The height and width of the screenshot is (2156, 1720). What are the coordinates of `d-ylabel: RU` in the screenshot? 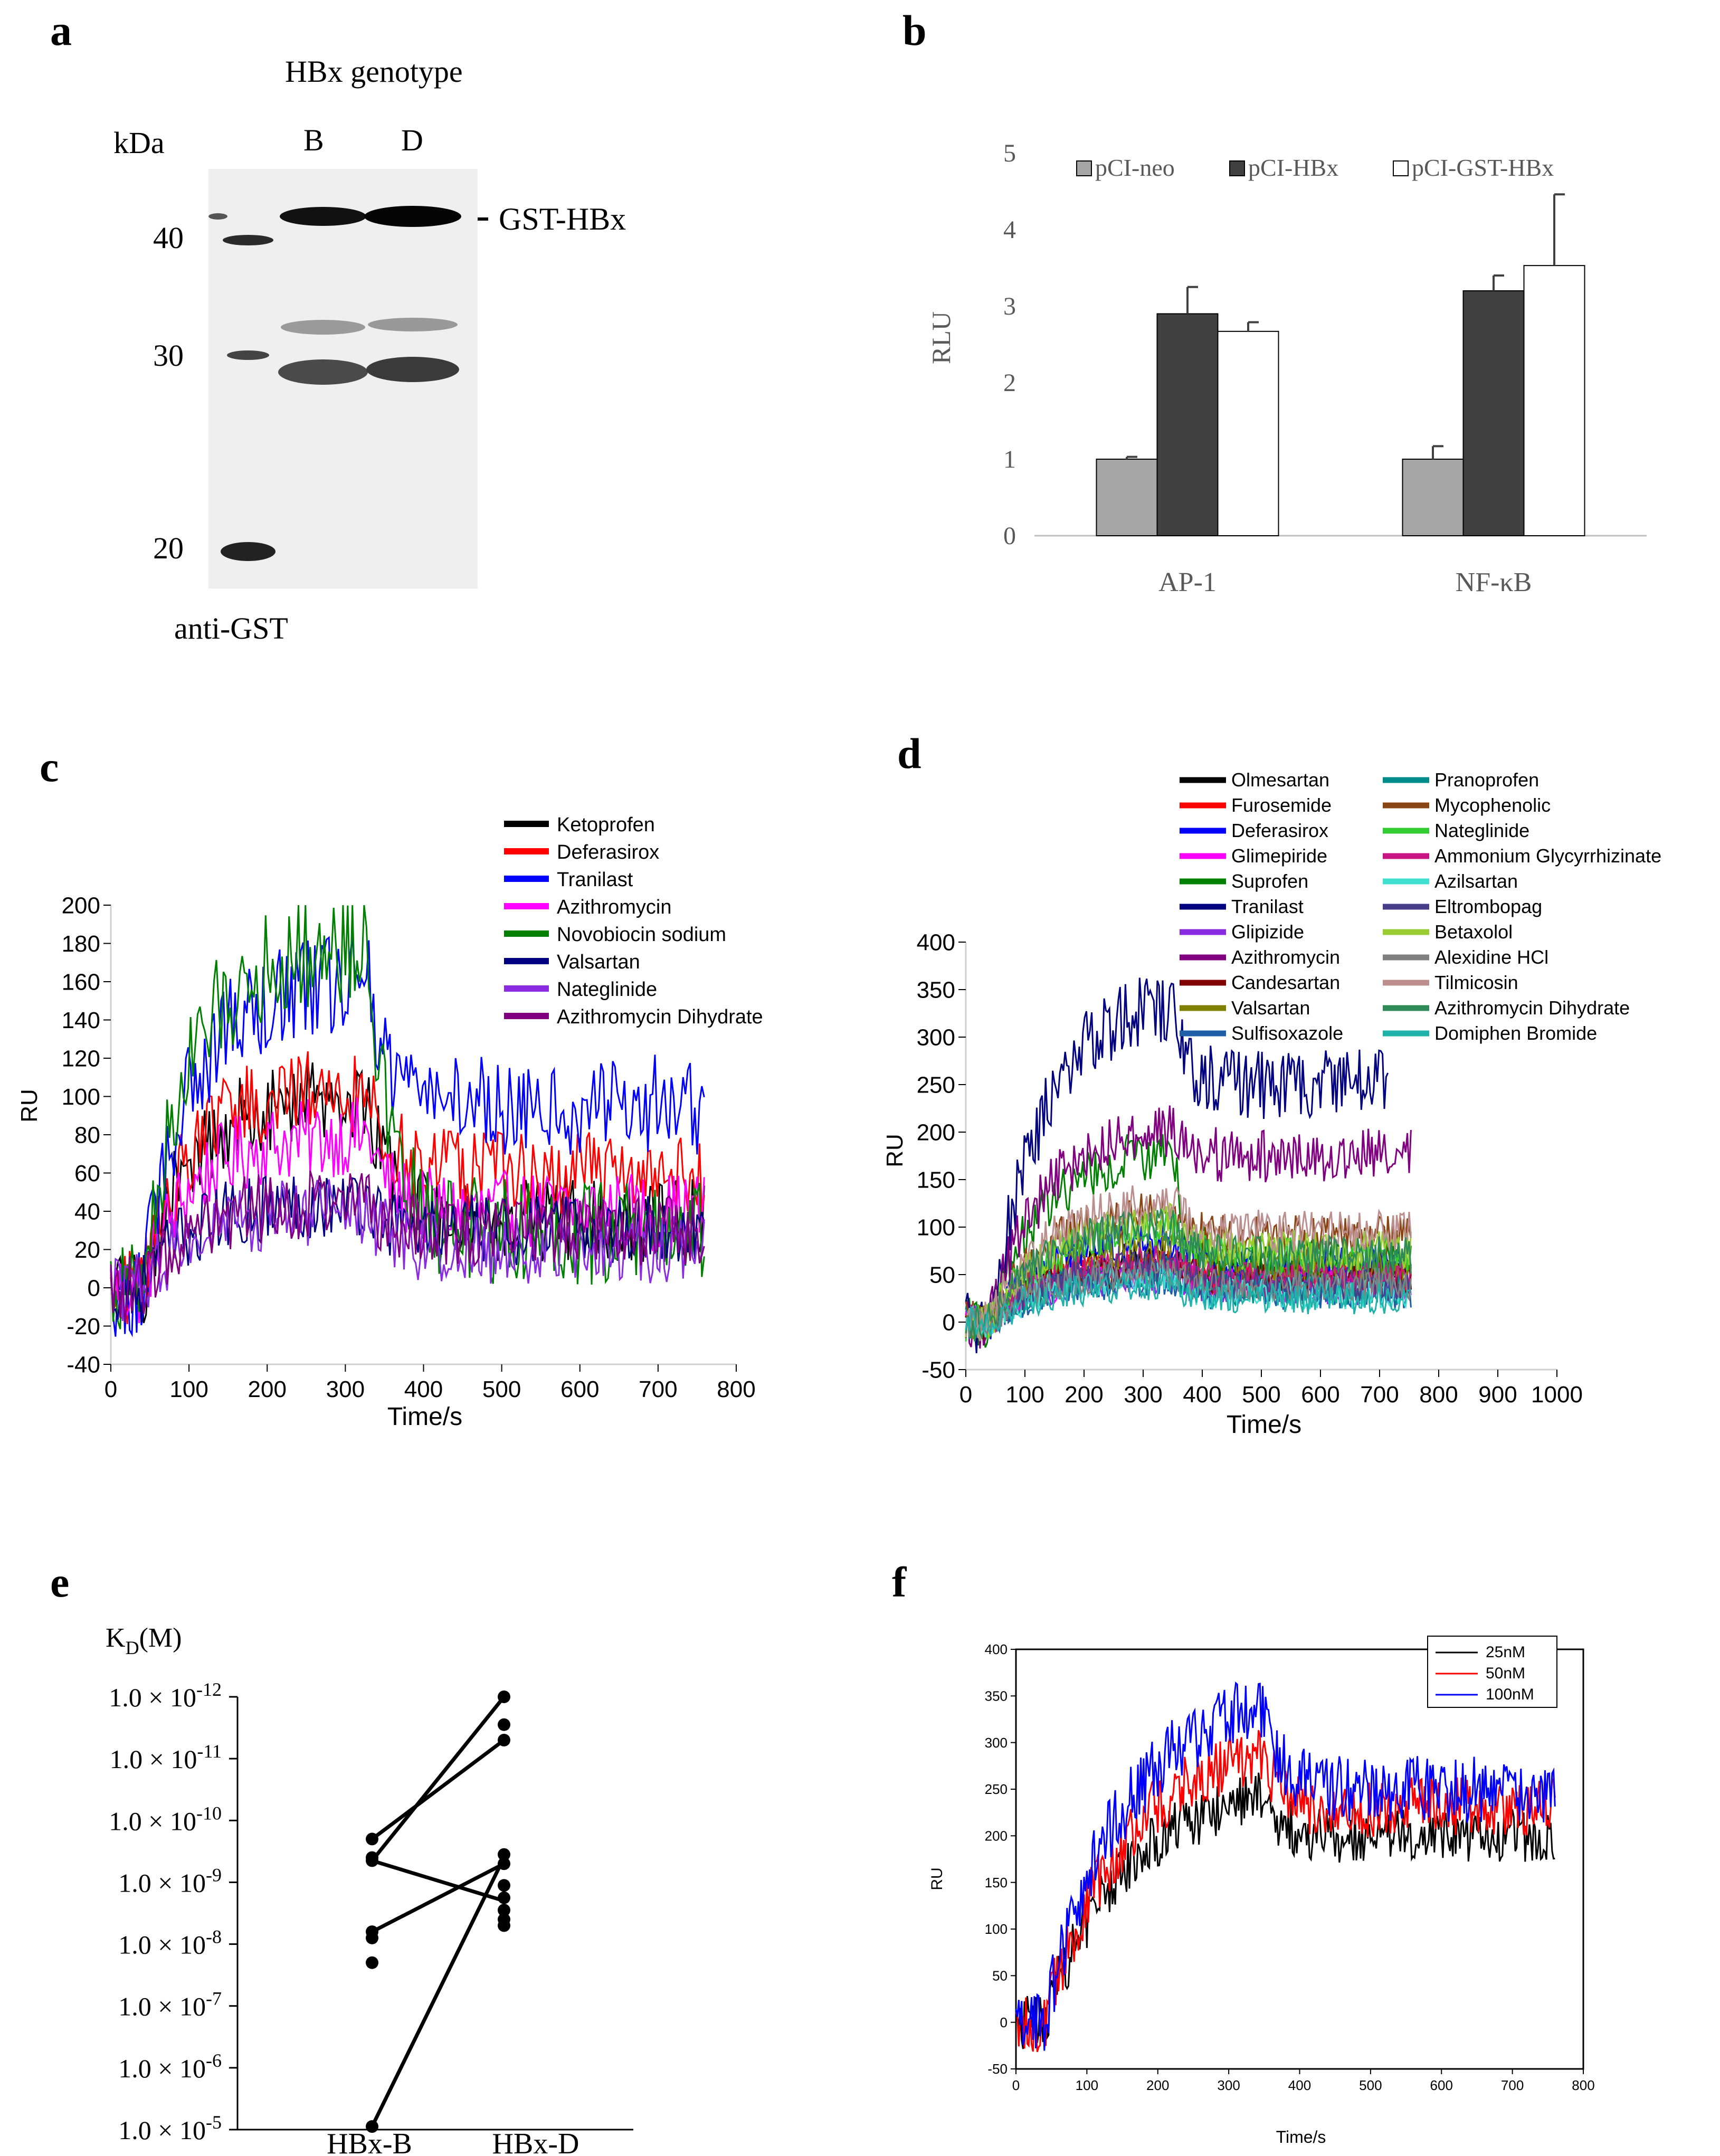 It's located at (895, 1150).